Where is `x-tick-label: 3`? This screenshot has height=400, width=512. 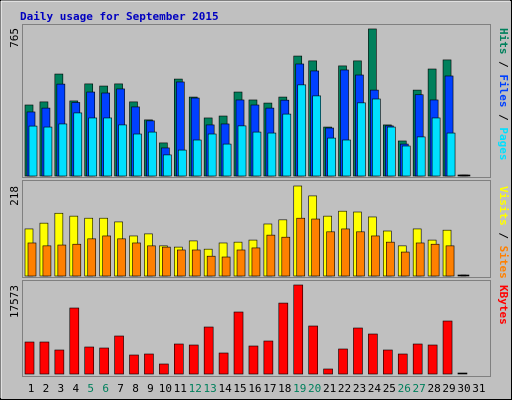
x-tick-label: 3 is located at coordinates (61, 388).